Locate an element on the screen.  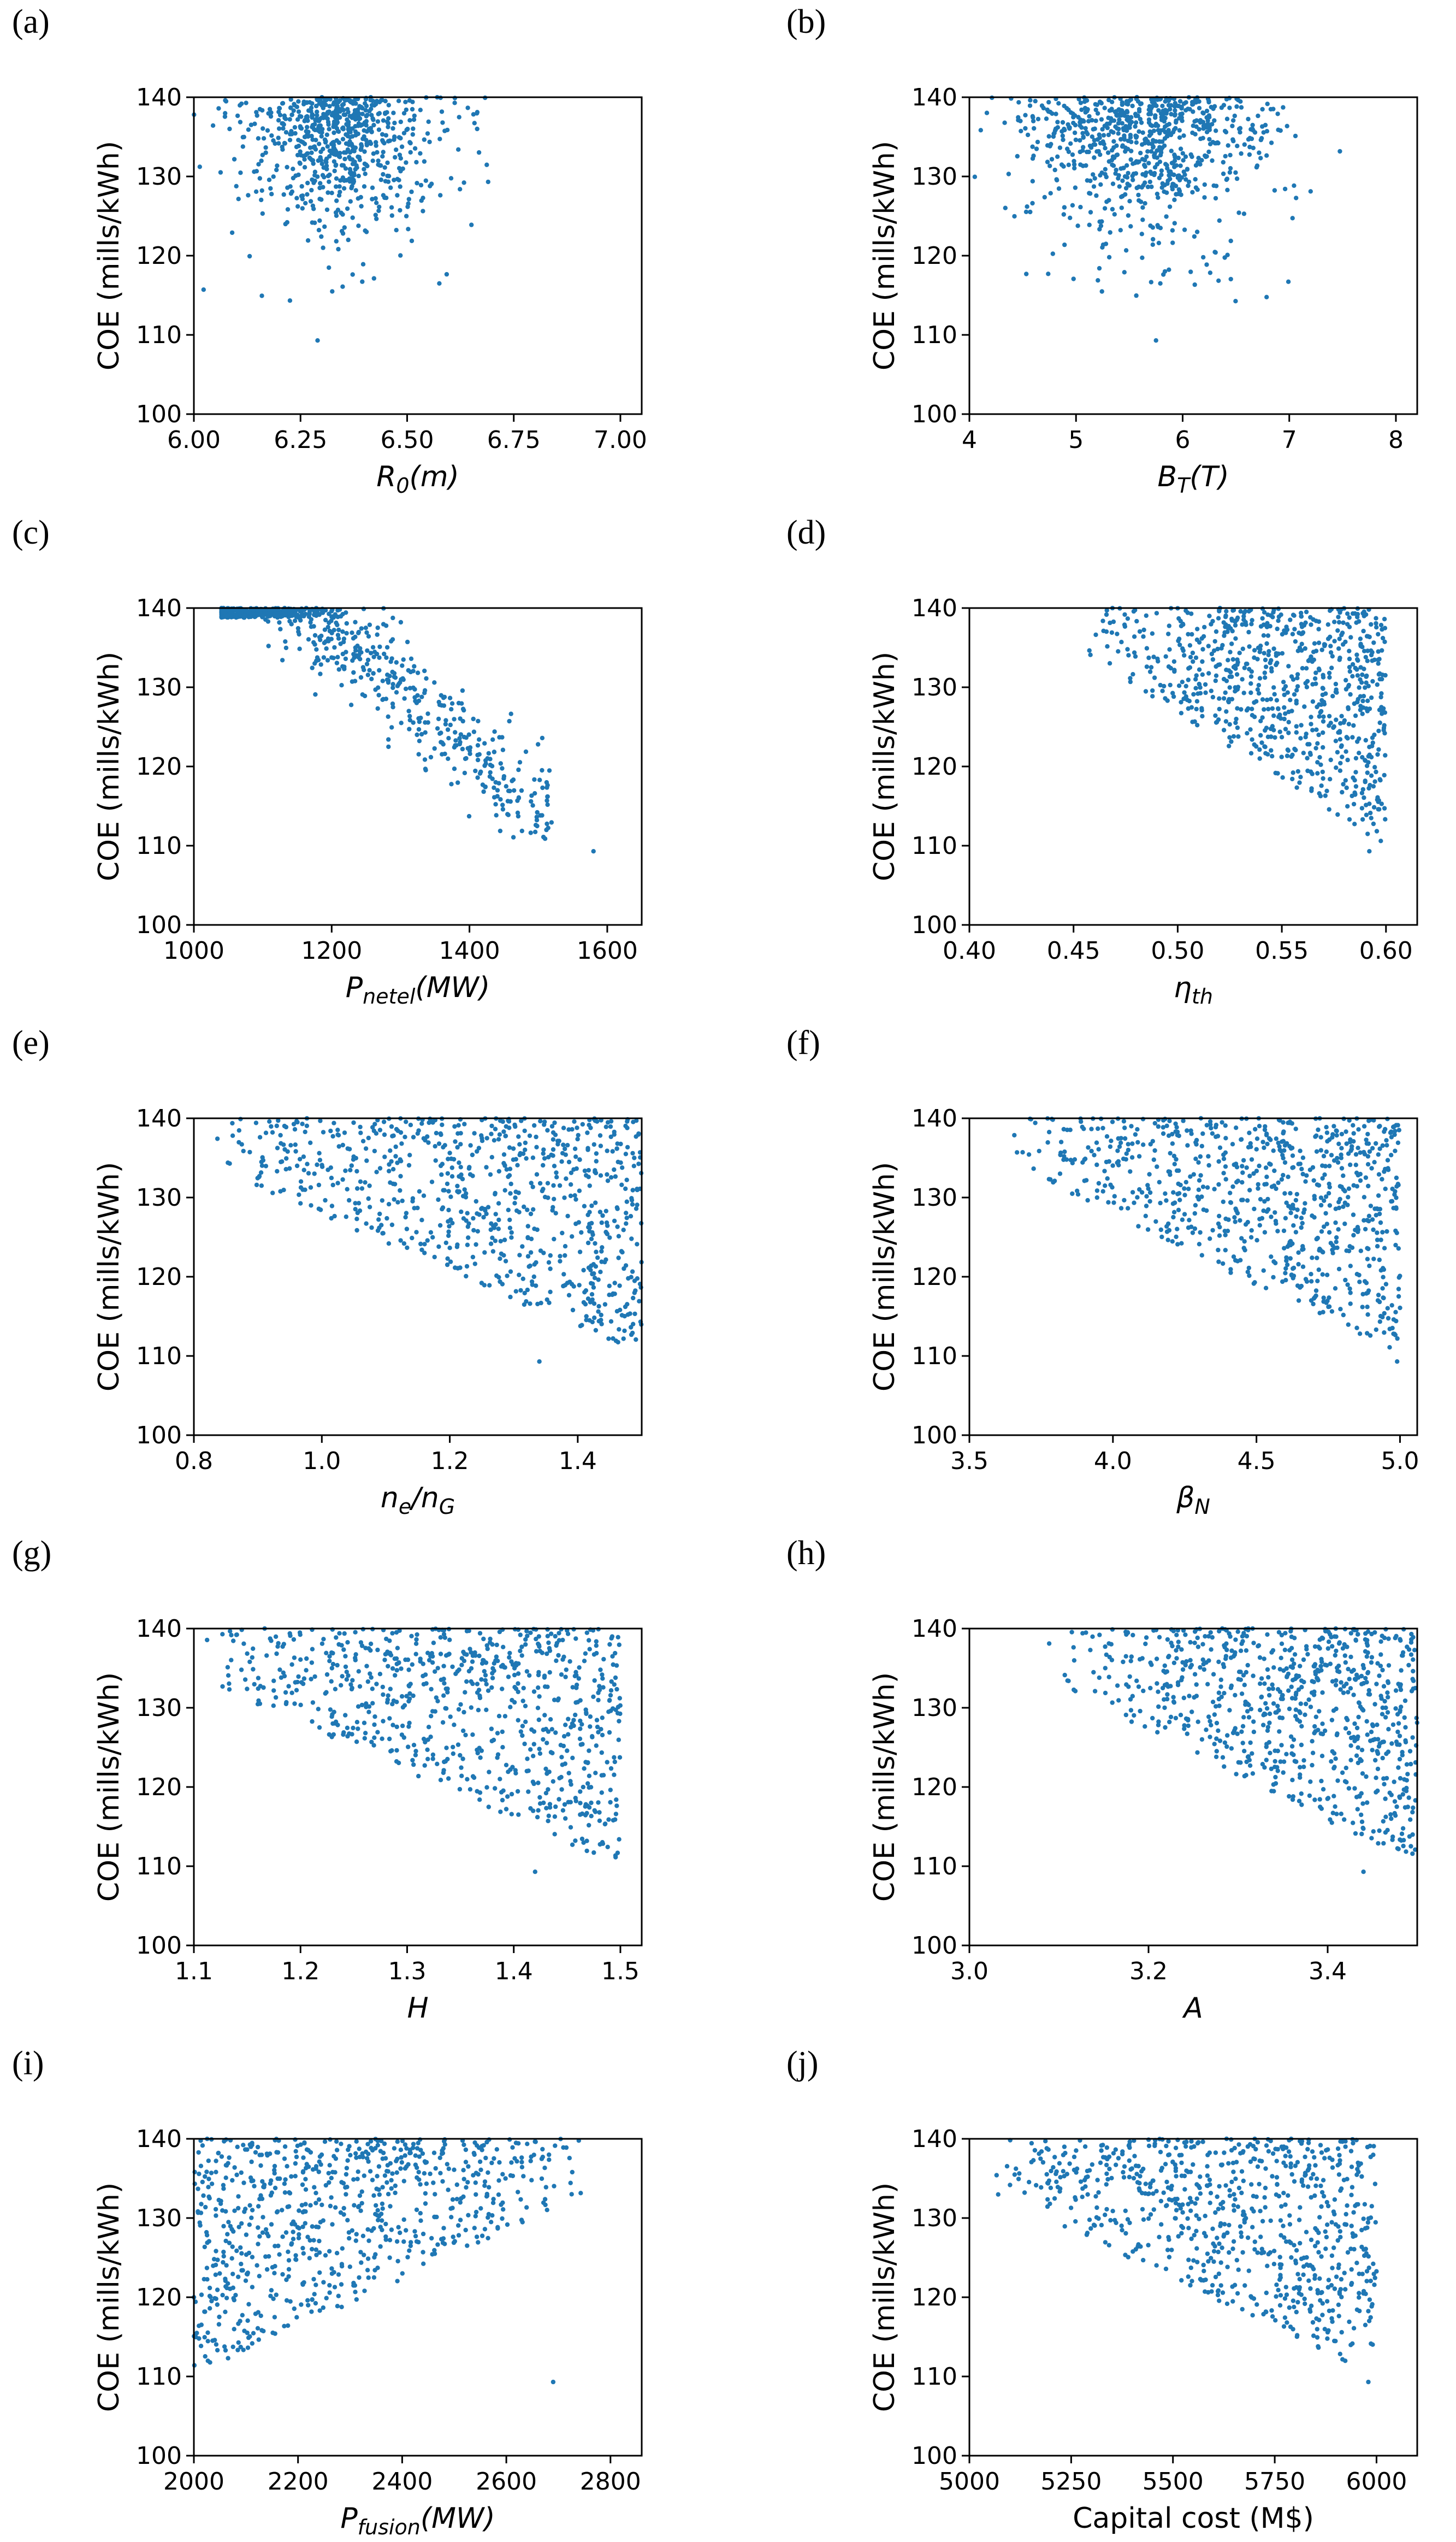
x-tick-label: 0.60 is located at coordinates (1386, 951).